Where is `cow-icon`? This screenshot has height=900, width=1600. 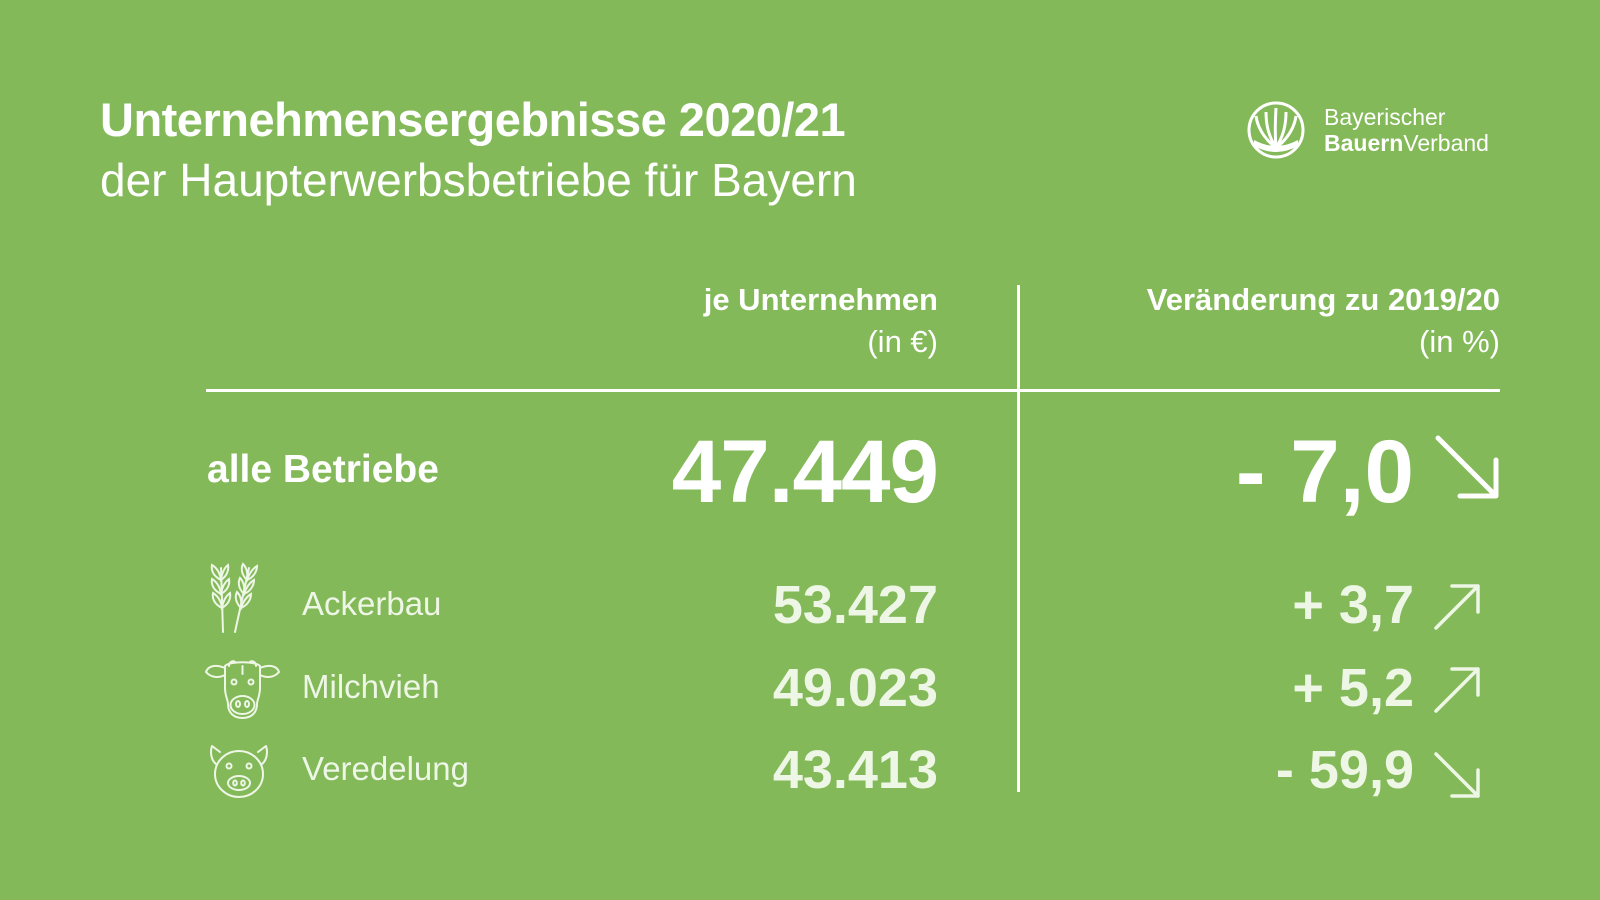
cow-icon is located at coordinates (242, 689).